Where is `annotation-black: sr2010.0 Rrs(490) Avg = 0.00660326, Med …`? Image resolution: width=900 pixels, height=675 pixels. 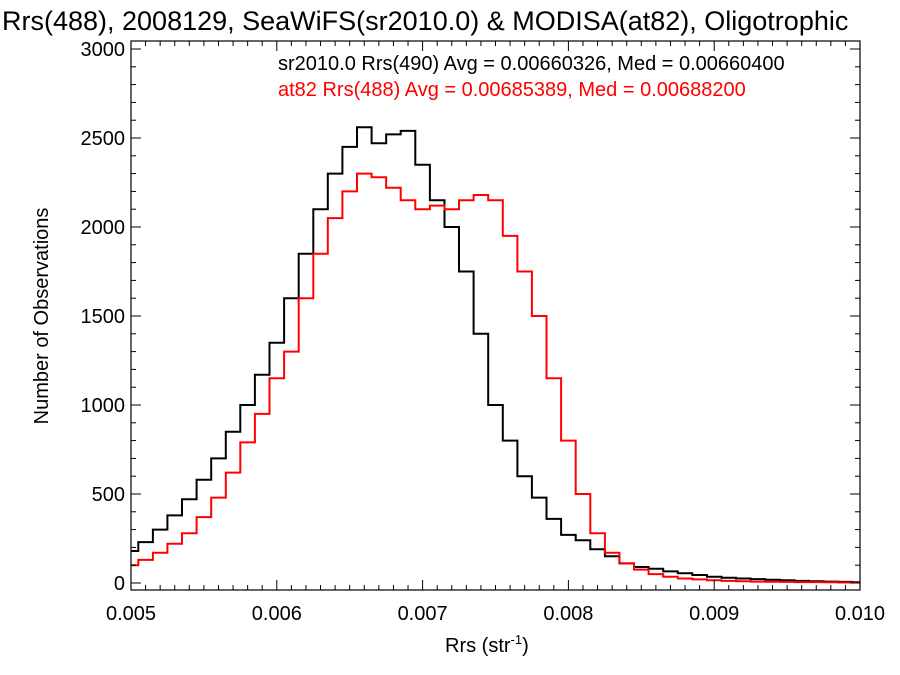 annotation-black: sr2010.0 Rrs(490) Avg = 0.00660326, Med … is located at coordinates (531, 64).